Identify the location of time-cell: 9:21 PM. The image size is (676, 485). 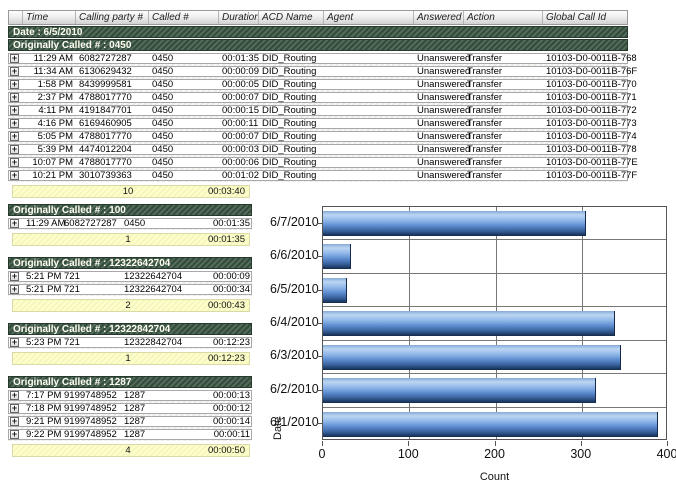
(44, 421).